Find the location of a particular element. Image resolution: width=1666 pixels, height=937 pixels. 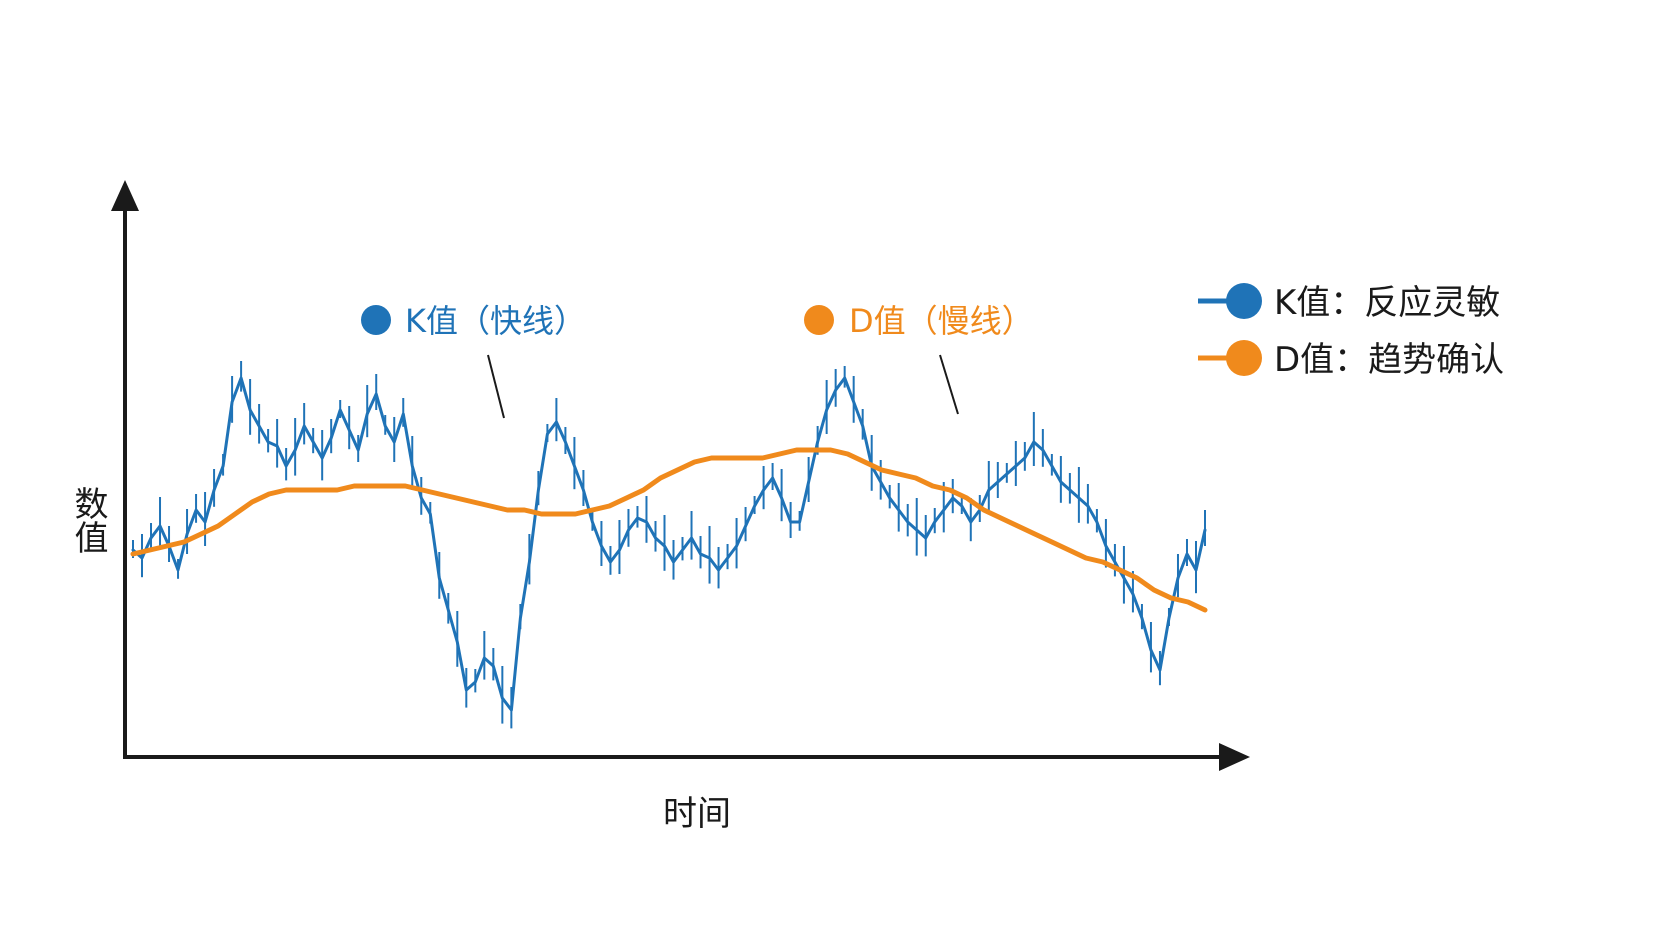

x-axis-arrow is located at coordinates (1234, 757).